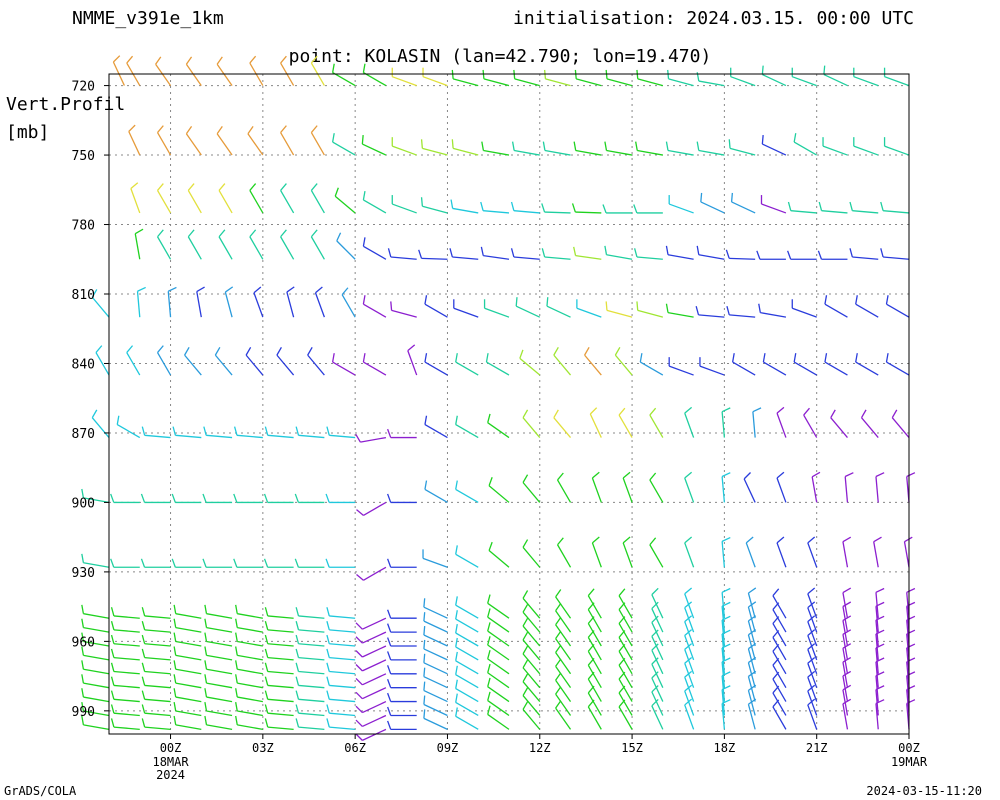  I want to click on vertical-axis-unit: [mb], so click(28, 132).